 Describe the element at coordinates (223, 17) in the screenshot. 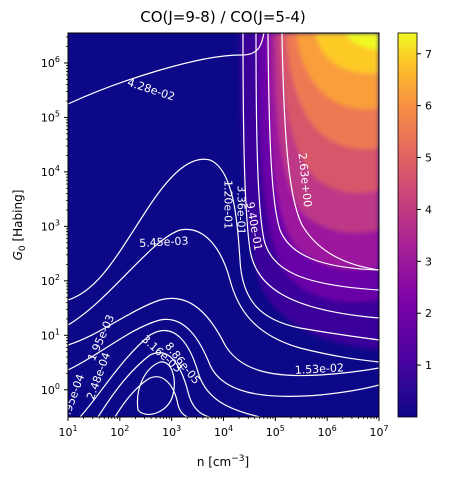

I see `chart-title: CO(J=9-8) / CO(J=5-4)` at that location.